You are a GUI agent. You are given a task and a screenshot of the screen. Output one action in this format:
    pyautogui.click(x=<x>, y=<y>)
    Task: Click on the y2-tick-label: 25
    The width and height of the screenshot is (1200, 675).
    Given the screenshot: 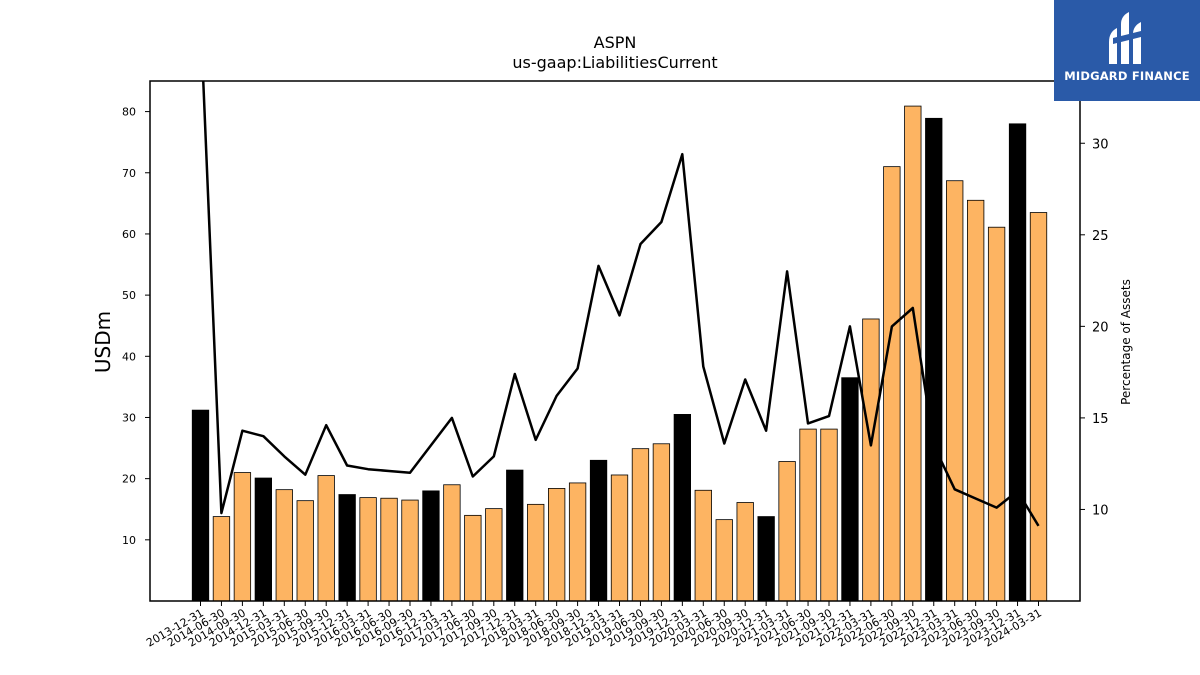 What is the action you would take?
    pyautogui.click(x=1100, y=236)
    